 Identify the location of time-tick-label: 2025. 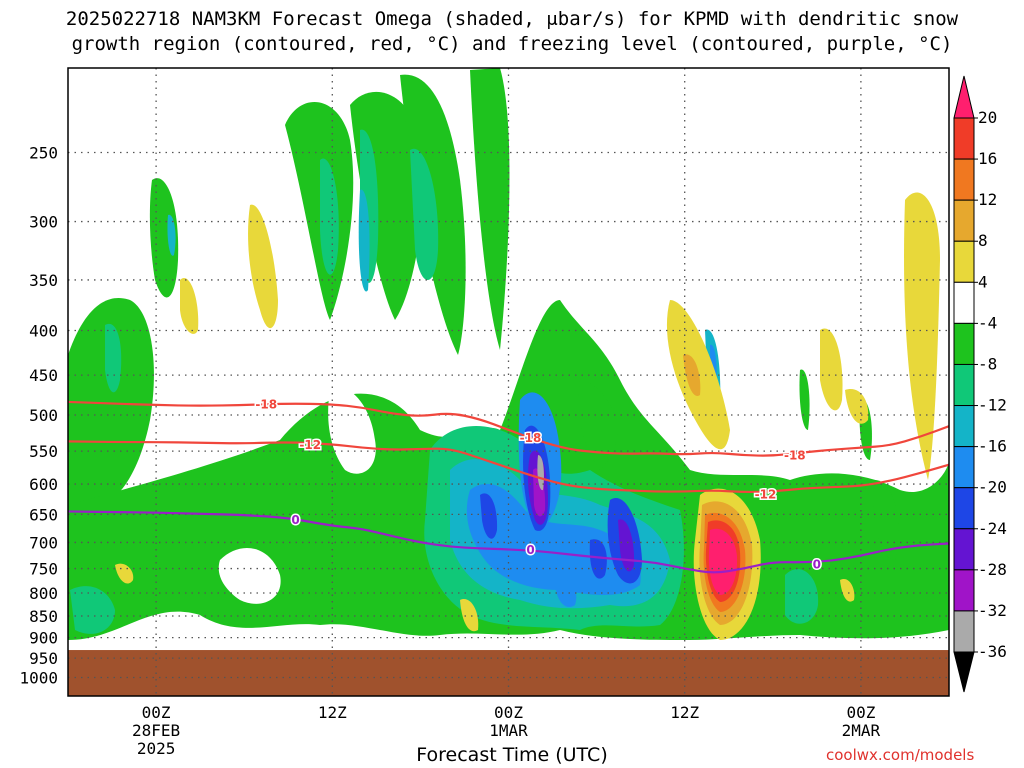
(156, 748).